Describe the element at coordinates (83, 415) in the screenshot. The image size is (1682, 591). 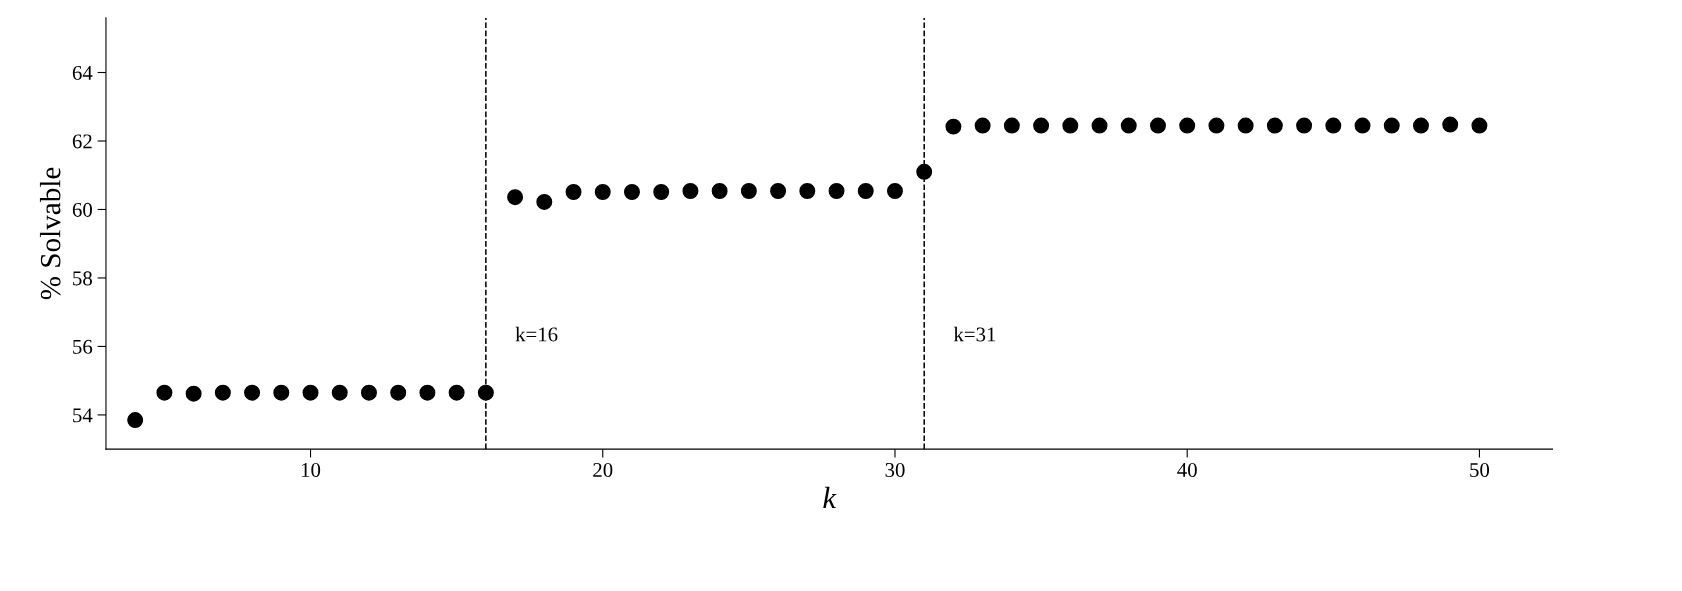
I see `y-tick-label: 54` at that location.